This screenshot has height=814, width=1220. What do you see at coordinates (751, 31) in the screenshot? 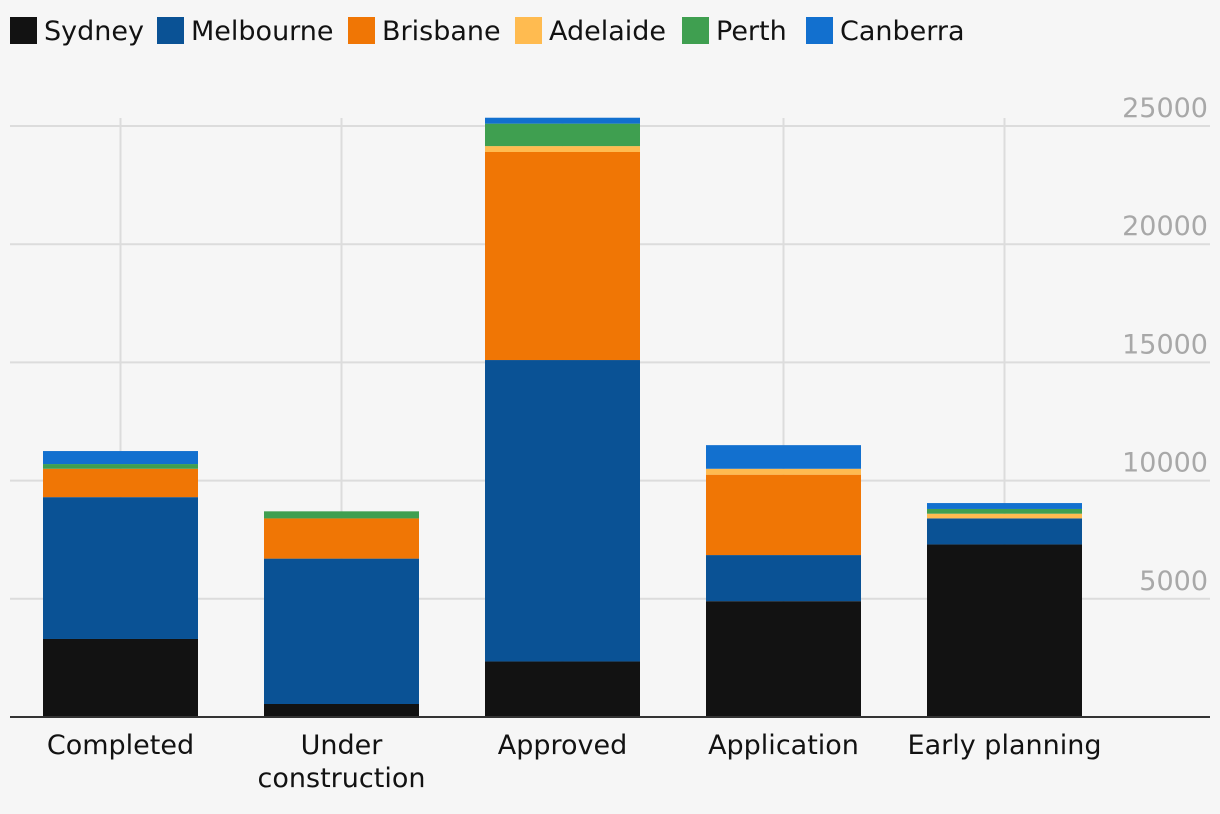
I see `legend-label: Perth` at bounding box center [751, 31].